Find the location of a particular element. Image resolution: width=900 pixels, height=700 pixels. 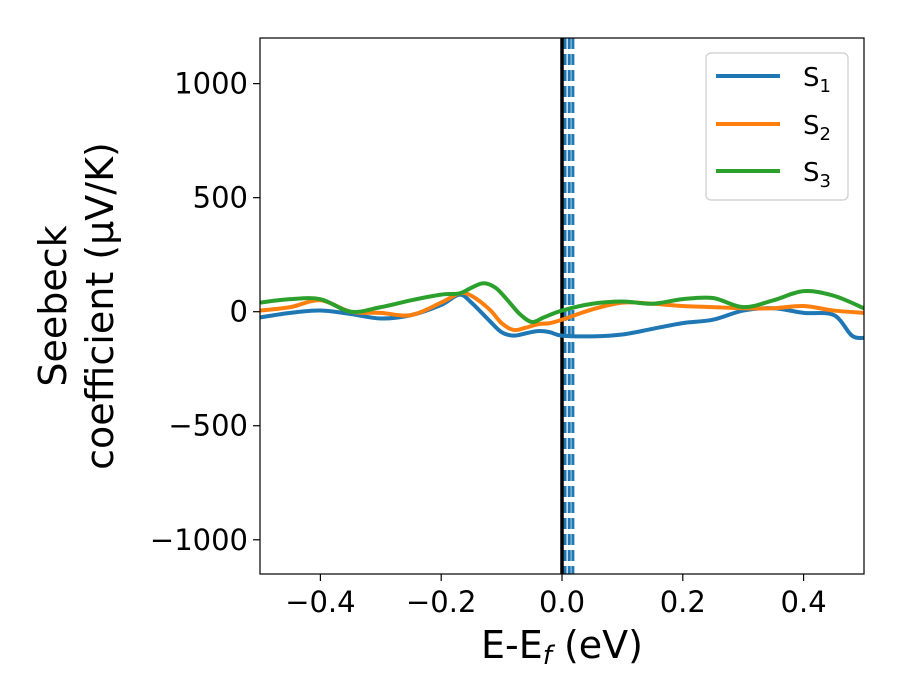

legend-label-s2: S2 is located at coordinates (817, 128).